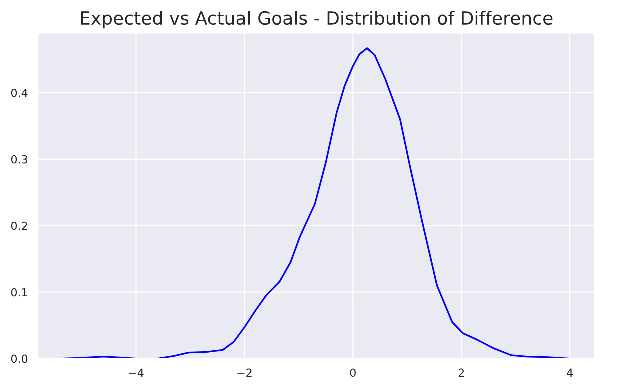  Describe the element at coordinates (19, 292) in the screenshot. I see `y-tick-label: 0.1` at that location.